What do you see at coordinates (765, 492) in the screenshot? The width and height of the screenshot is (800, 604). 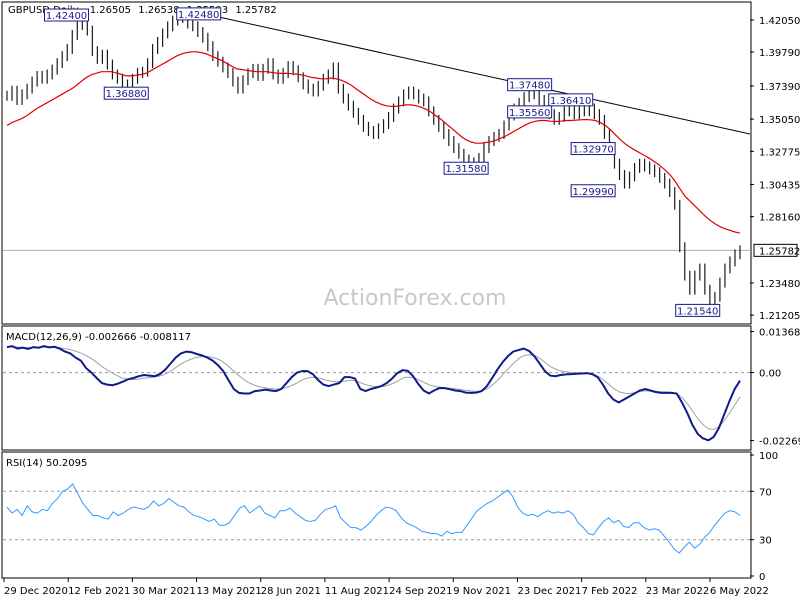 I see `rsi-tick-label: 70` at bounding box center [765, 492].